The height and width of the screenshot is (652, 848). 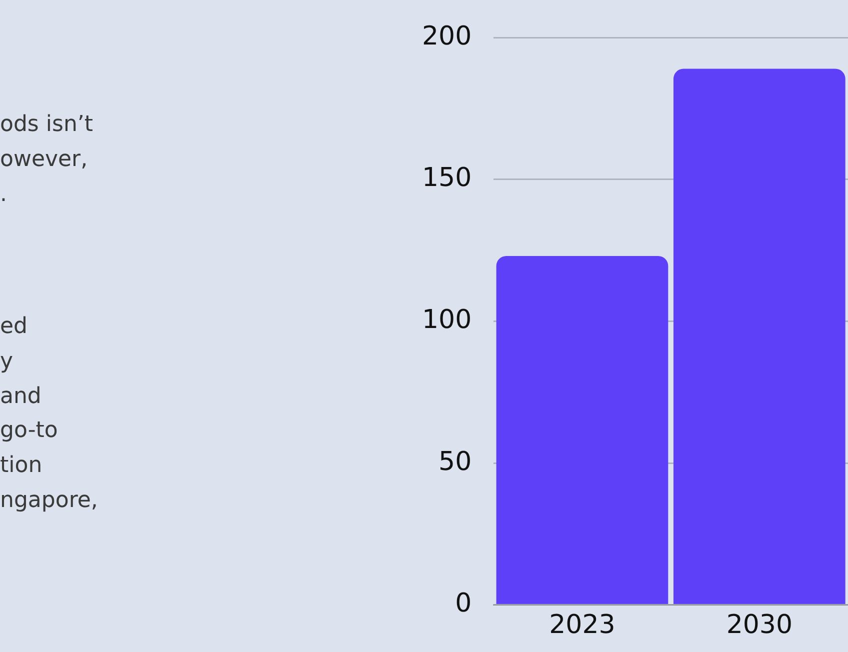 I want to click on y-tick-label: 100, so click(x=447, y=319).